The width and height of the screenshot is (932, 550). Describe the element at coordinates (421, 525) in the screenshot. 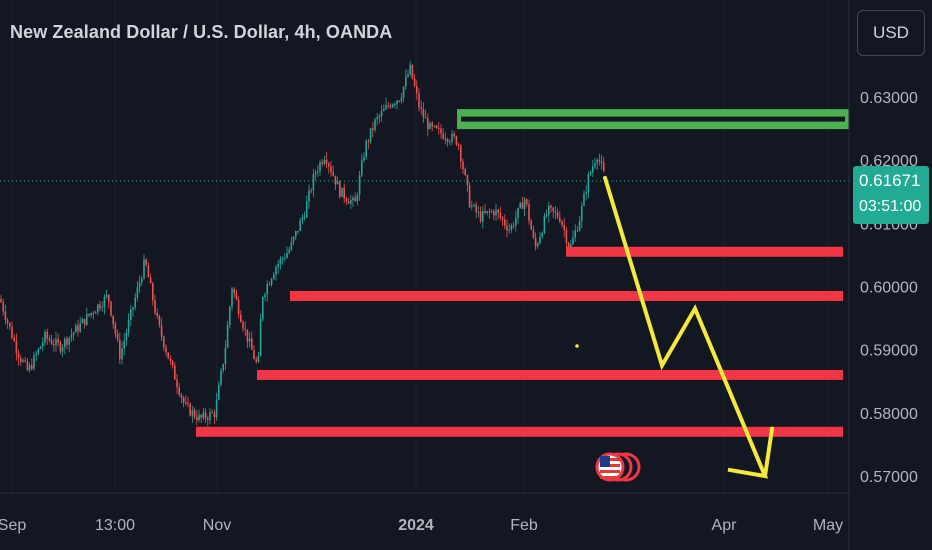

I see `time-axis: Sep 13:00 Nov 2024 Feb Apr May` at that location.